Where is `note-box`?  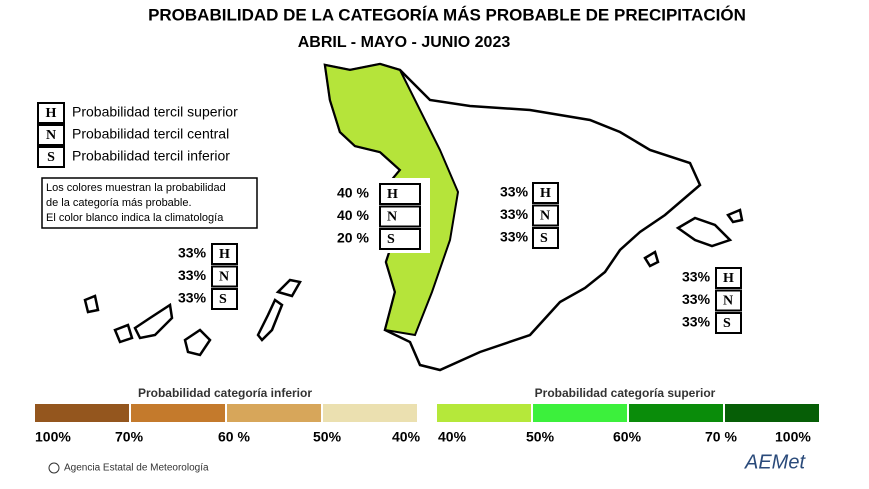 note-box is located at coordinates (149, 203).